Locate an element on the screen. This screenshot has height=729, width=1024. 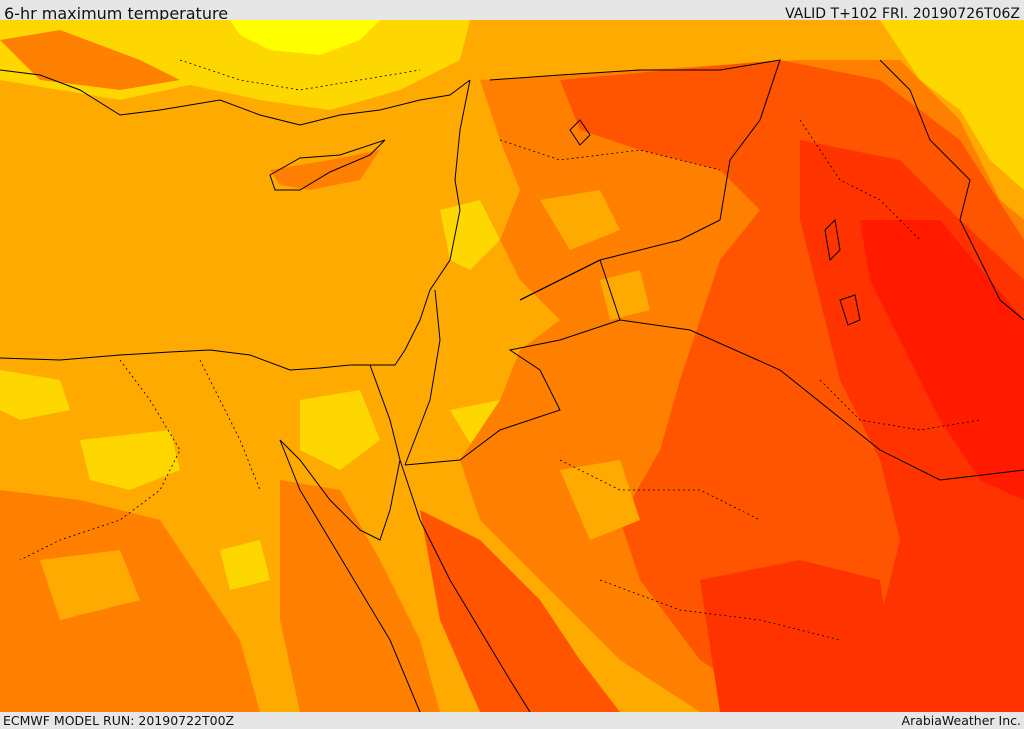
iraq-saudi-border is located at coordinates (821, 400).